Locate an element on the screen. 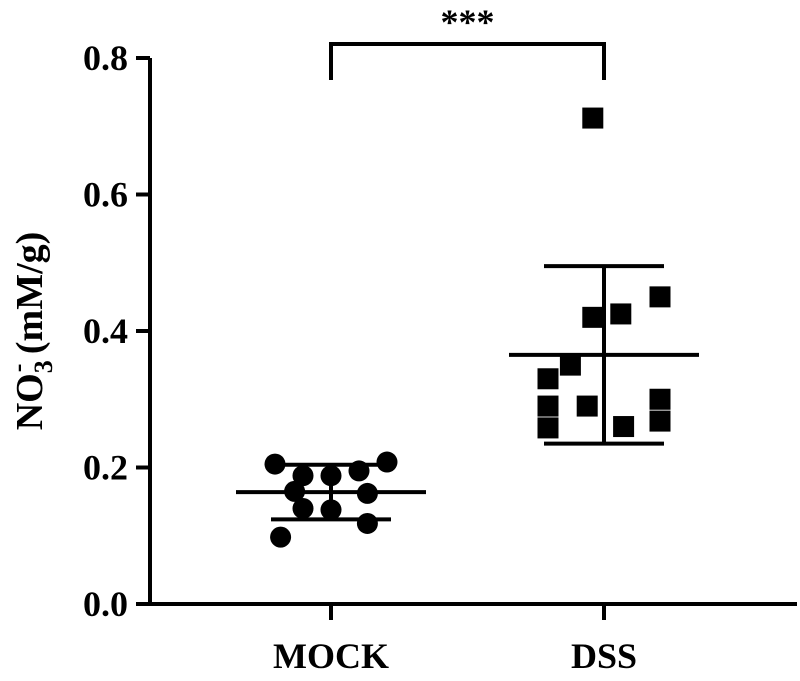 Image resolution: width=800 pixels, height=681 pixels. x-ticks: MOCK DSS is located at coordinates (455, 640).